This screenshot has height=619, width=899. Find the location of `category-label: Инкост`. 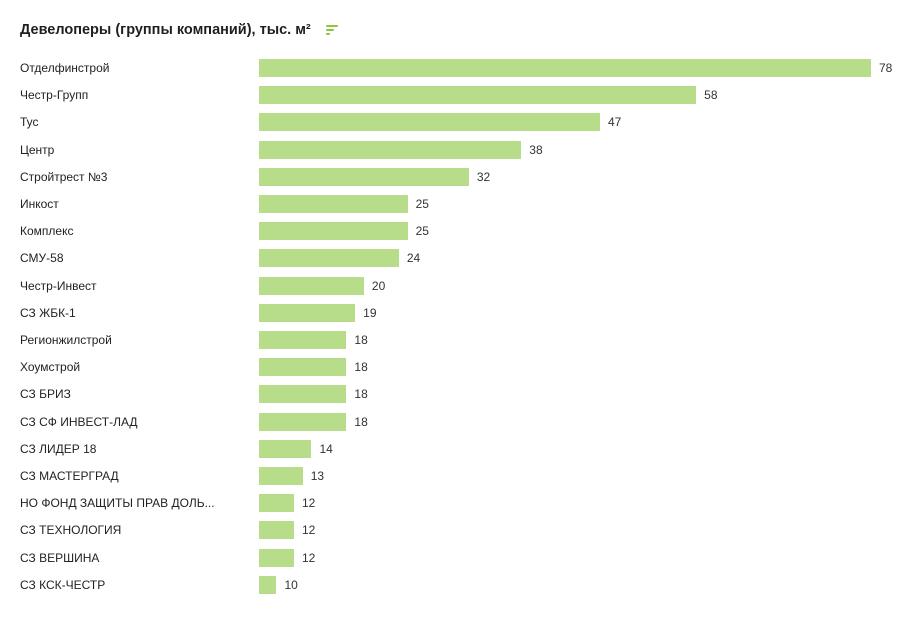

category-label: Инкост is located at coordinates (39, 204).